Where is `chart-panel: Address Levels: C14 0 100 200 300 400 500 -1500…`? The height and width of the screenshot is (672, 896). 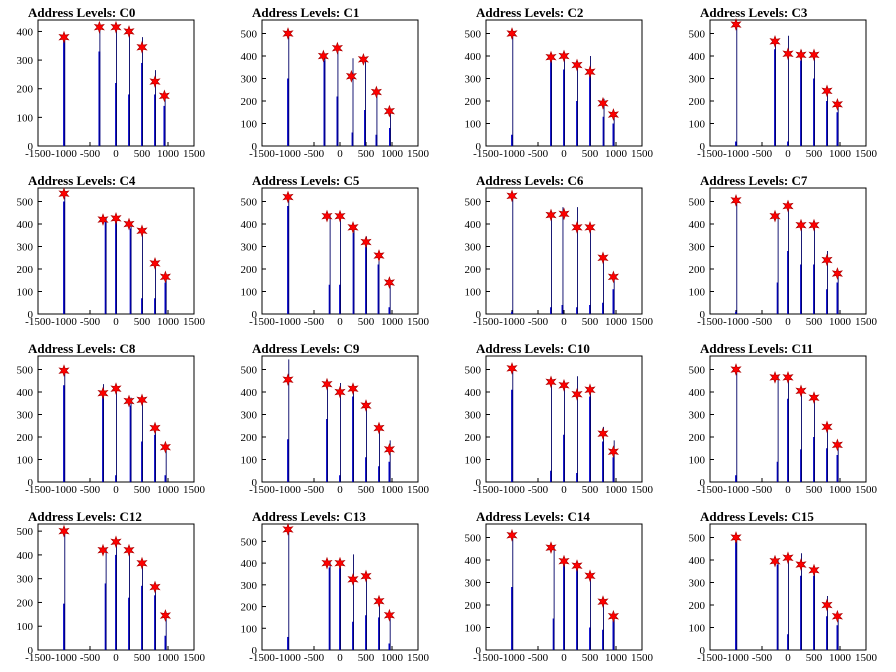 chart-panel: Address Levels: C14 0 100 200 300 400 500 -1500… is located at coordinates (560, 588).